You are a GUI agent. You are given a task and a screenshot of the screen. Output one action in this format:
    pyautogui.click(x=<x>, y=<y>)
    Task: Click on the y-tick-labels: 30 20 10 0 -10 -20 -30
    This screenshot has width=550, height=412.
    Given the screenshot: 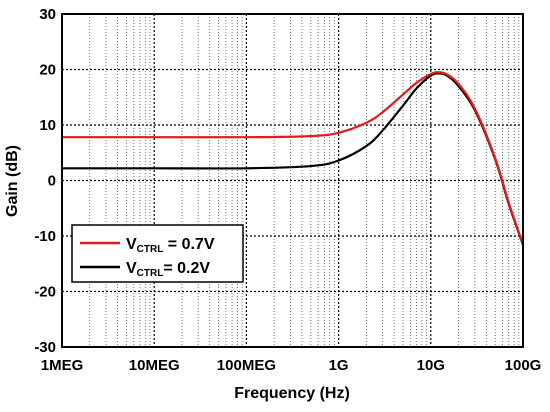 What is the action you would take?
    pyautogui.click(x=45, y=181)
    